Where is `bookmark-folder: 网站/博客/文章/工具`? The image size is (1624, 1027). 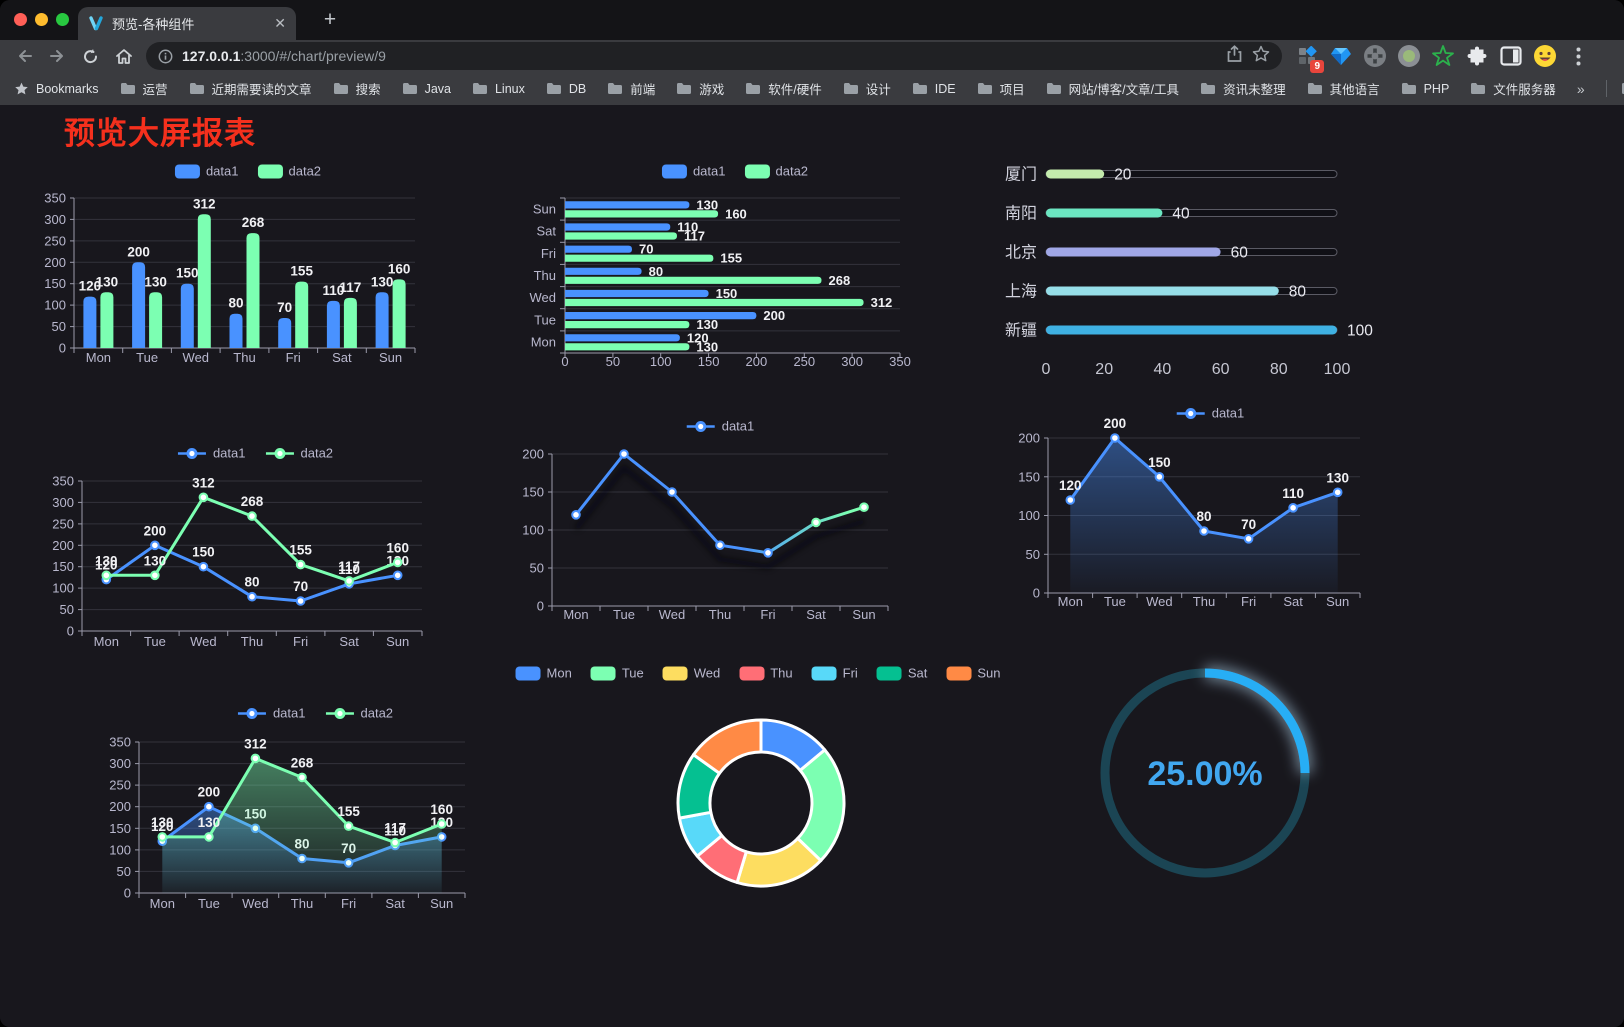 bookmark-folder: 网站/博客/文章/工具 is located at coordinates (1112, 88).